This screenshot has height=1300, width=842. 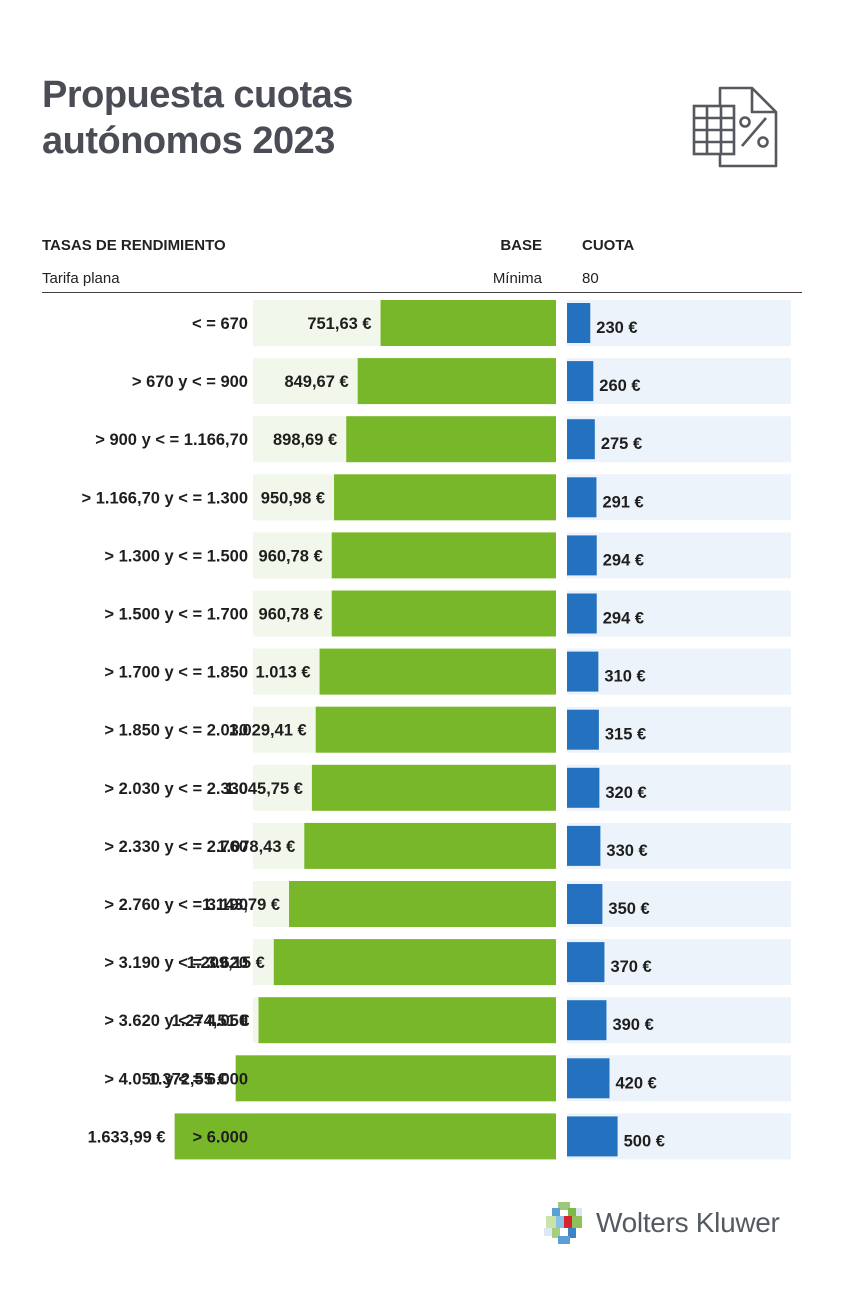 What do you see at coordinates (625, 735) in the screenshot?
I see `cuota-value-label-7: 315 €` at bounding box center [625, 735].